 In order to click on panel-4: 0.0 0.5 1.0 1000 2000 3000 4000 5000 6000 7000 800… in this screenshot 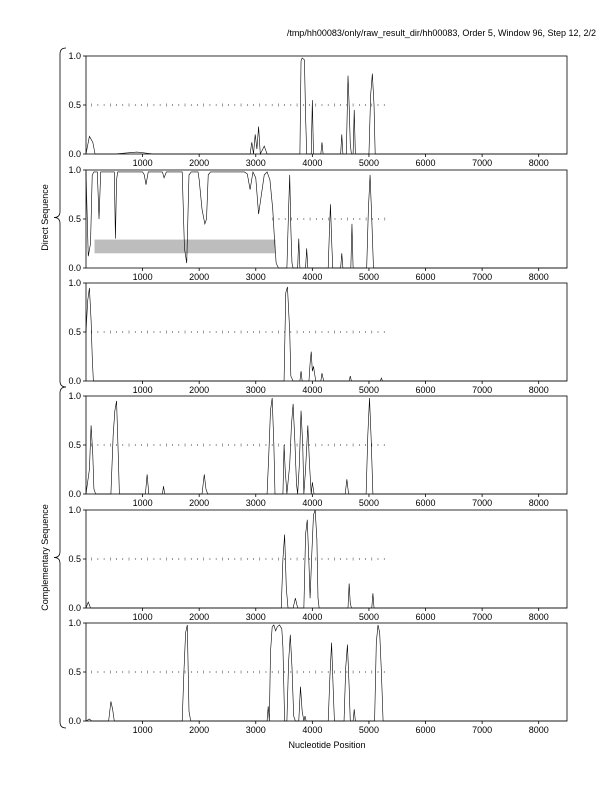, I will do `click(318, 449)`.